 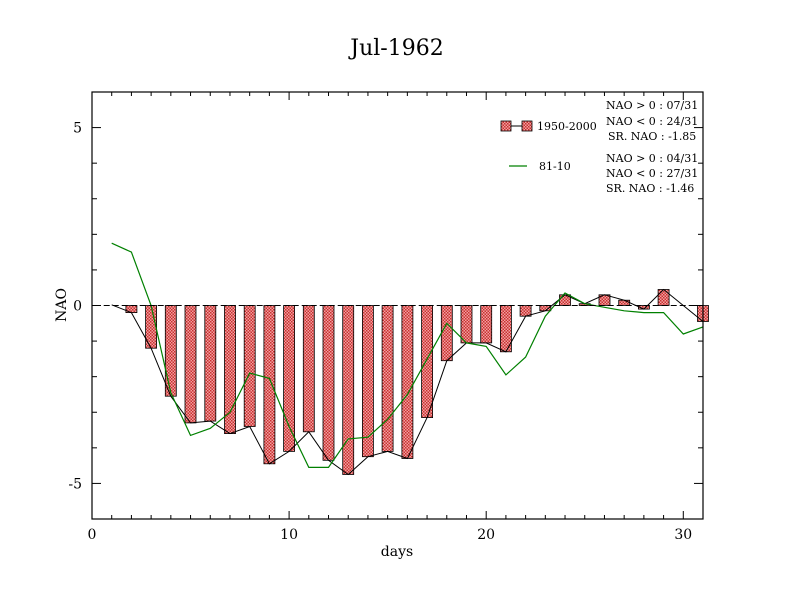 What do you see at coordinates (62, 305) in the screenshot?
I see `y-axis-label: NAO` at bounding box center [62, 305].